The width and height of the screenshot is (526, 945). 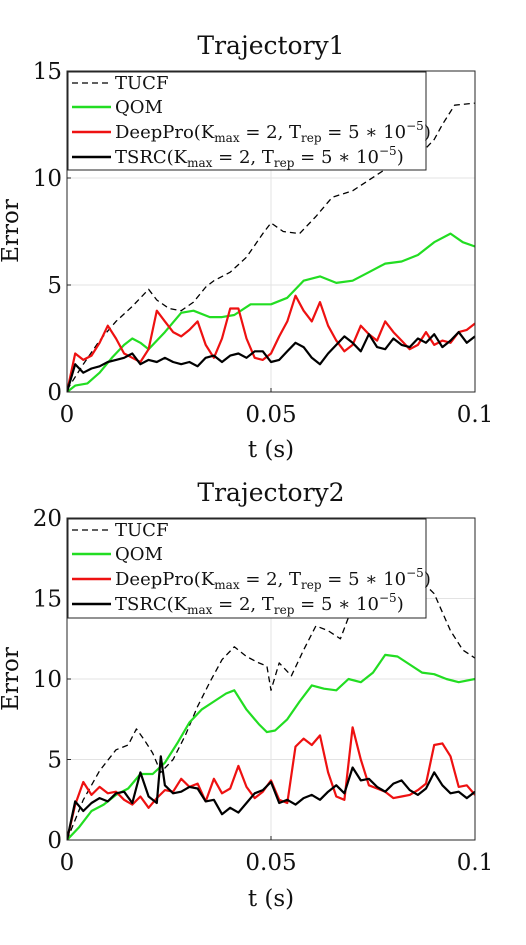 I want to click on chart-title: Trajectory2, so click(x=270, y=492).